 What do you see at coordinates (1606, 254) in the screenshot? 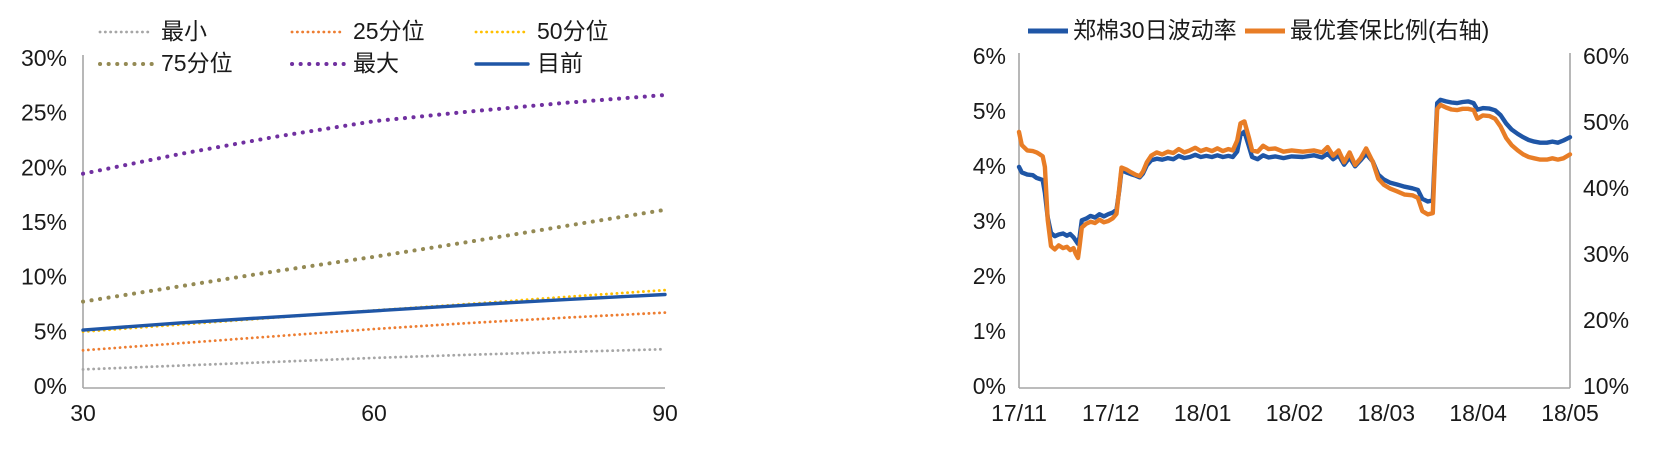
I see `right-y-tick-label: 30%` at bounding box center [1606, 254].